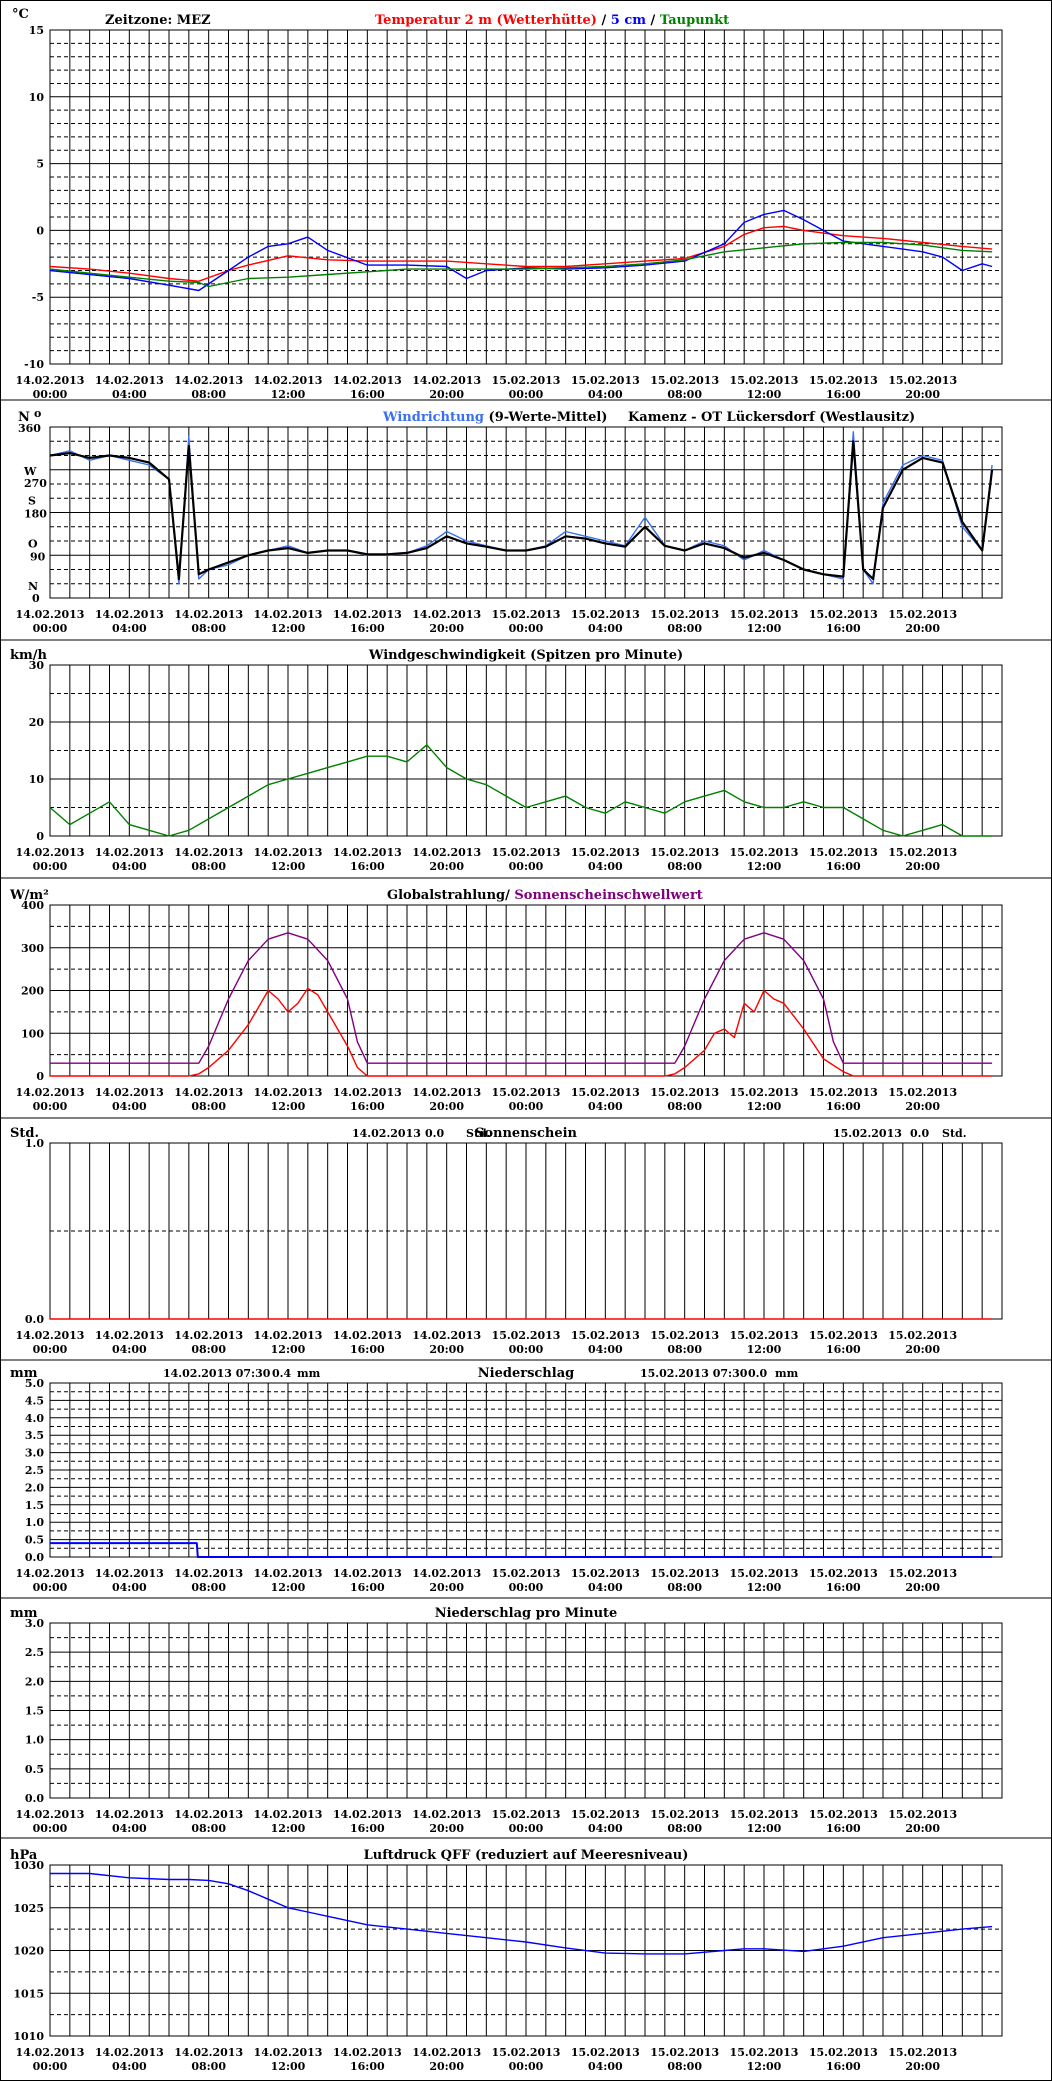  What do you see at coordinates (35, 514) in the screenshot?
I see `y-tick-label: 180` at bounding box center [35, 514].